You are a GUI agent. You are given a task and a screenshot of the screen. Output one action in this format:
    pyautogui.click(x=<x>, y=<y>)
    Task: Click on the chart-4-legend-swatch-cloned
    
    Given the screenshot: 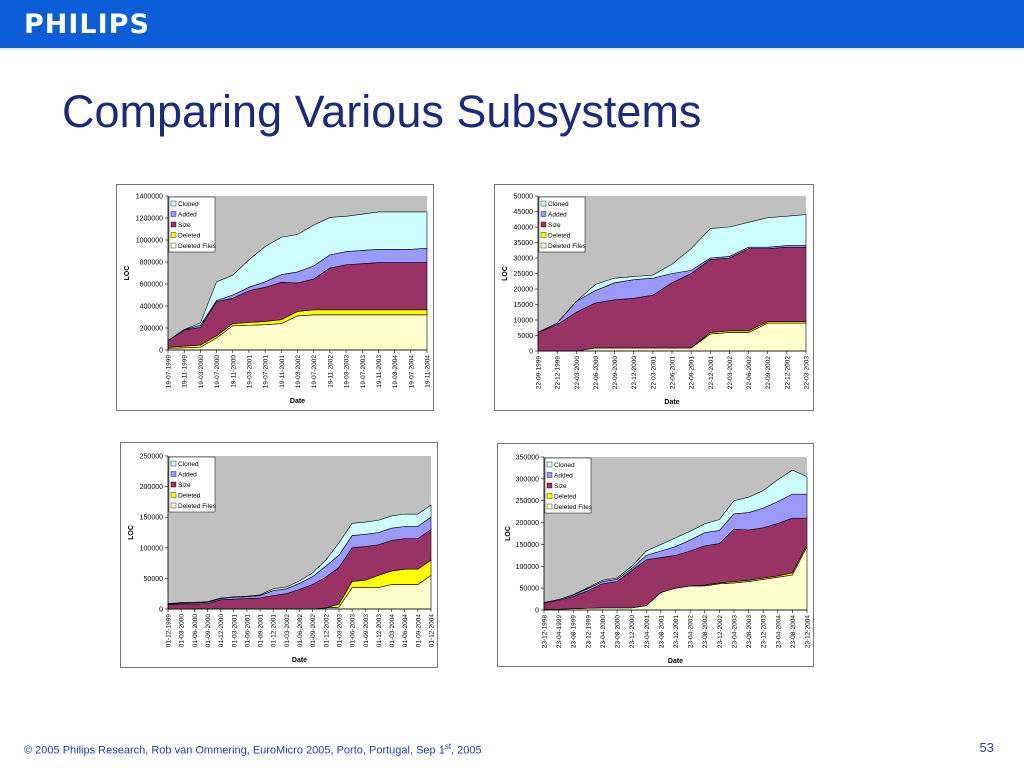 What is the action you would take?
    pyautogui.click(x=549, y=464)
    